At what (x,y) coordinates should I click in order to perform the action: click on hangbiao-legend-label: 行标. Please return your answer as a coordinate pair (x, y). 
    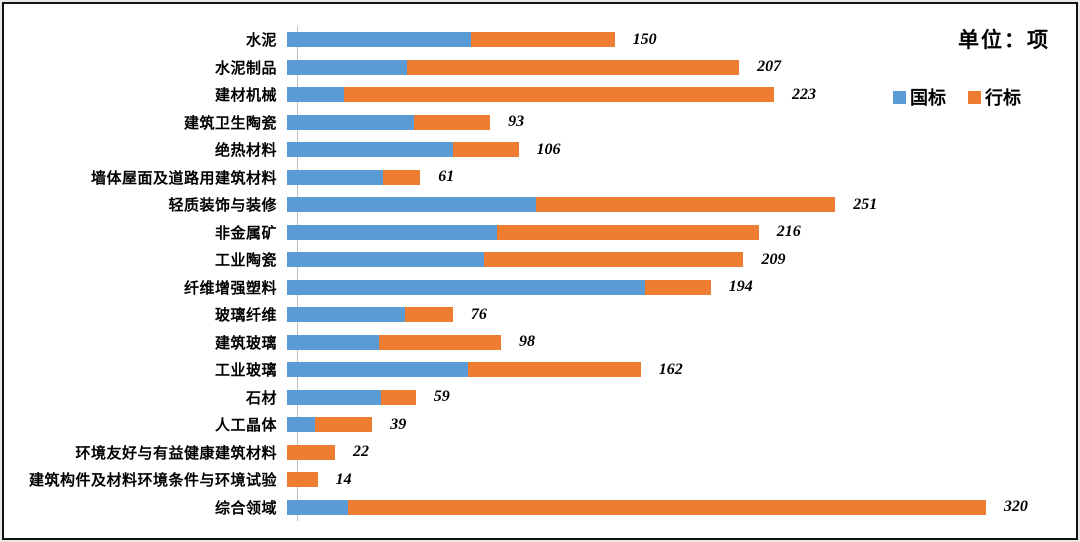
    Looking at the image, I should click on (1003, 98).